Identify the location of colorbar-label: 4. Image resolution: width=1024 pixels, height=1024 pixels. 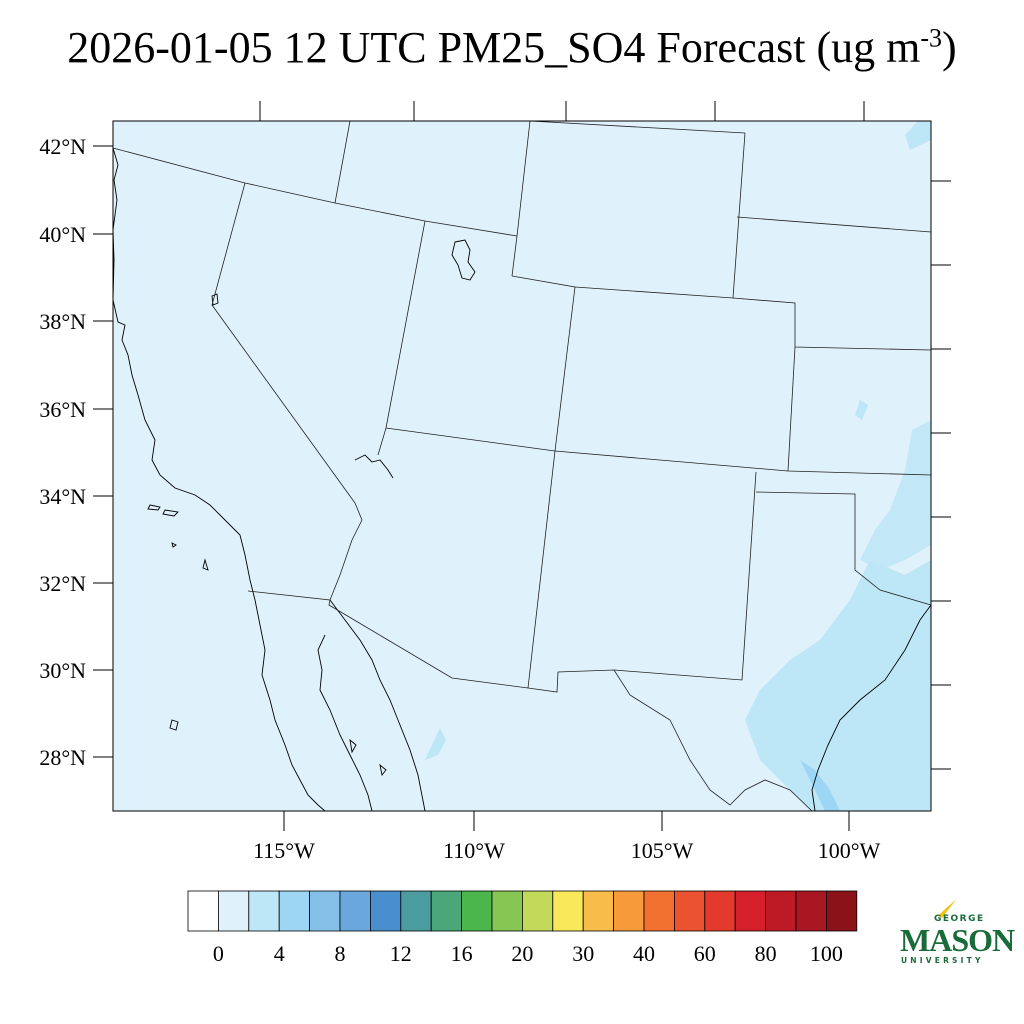
(279, 953).